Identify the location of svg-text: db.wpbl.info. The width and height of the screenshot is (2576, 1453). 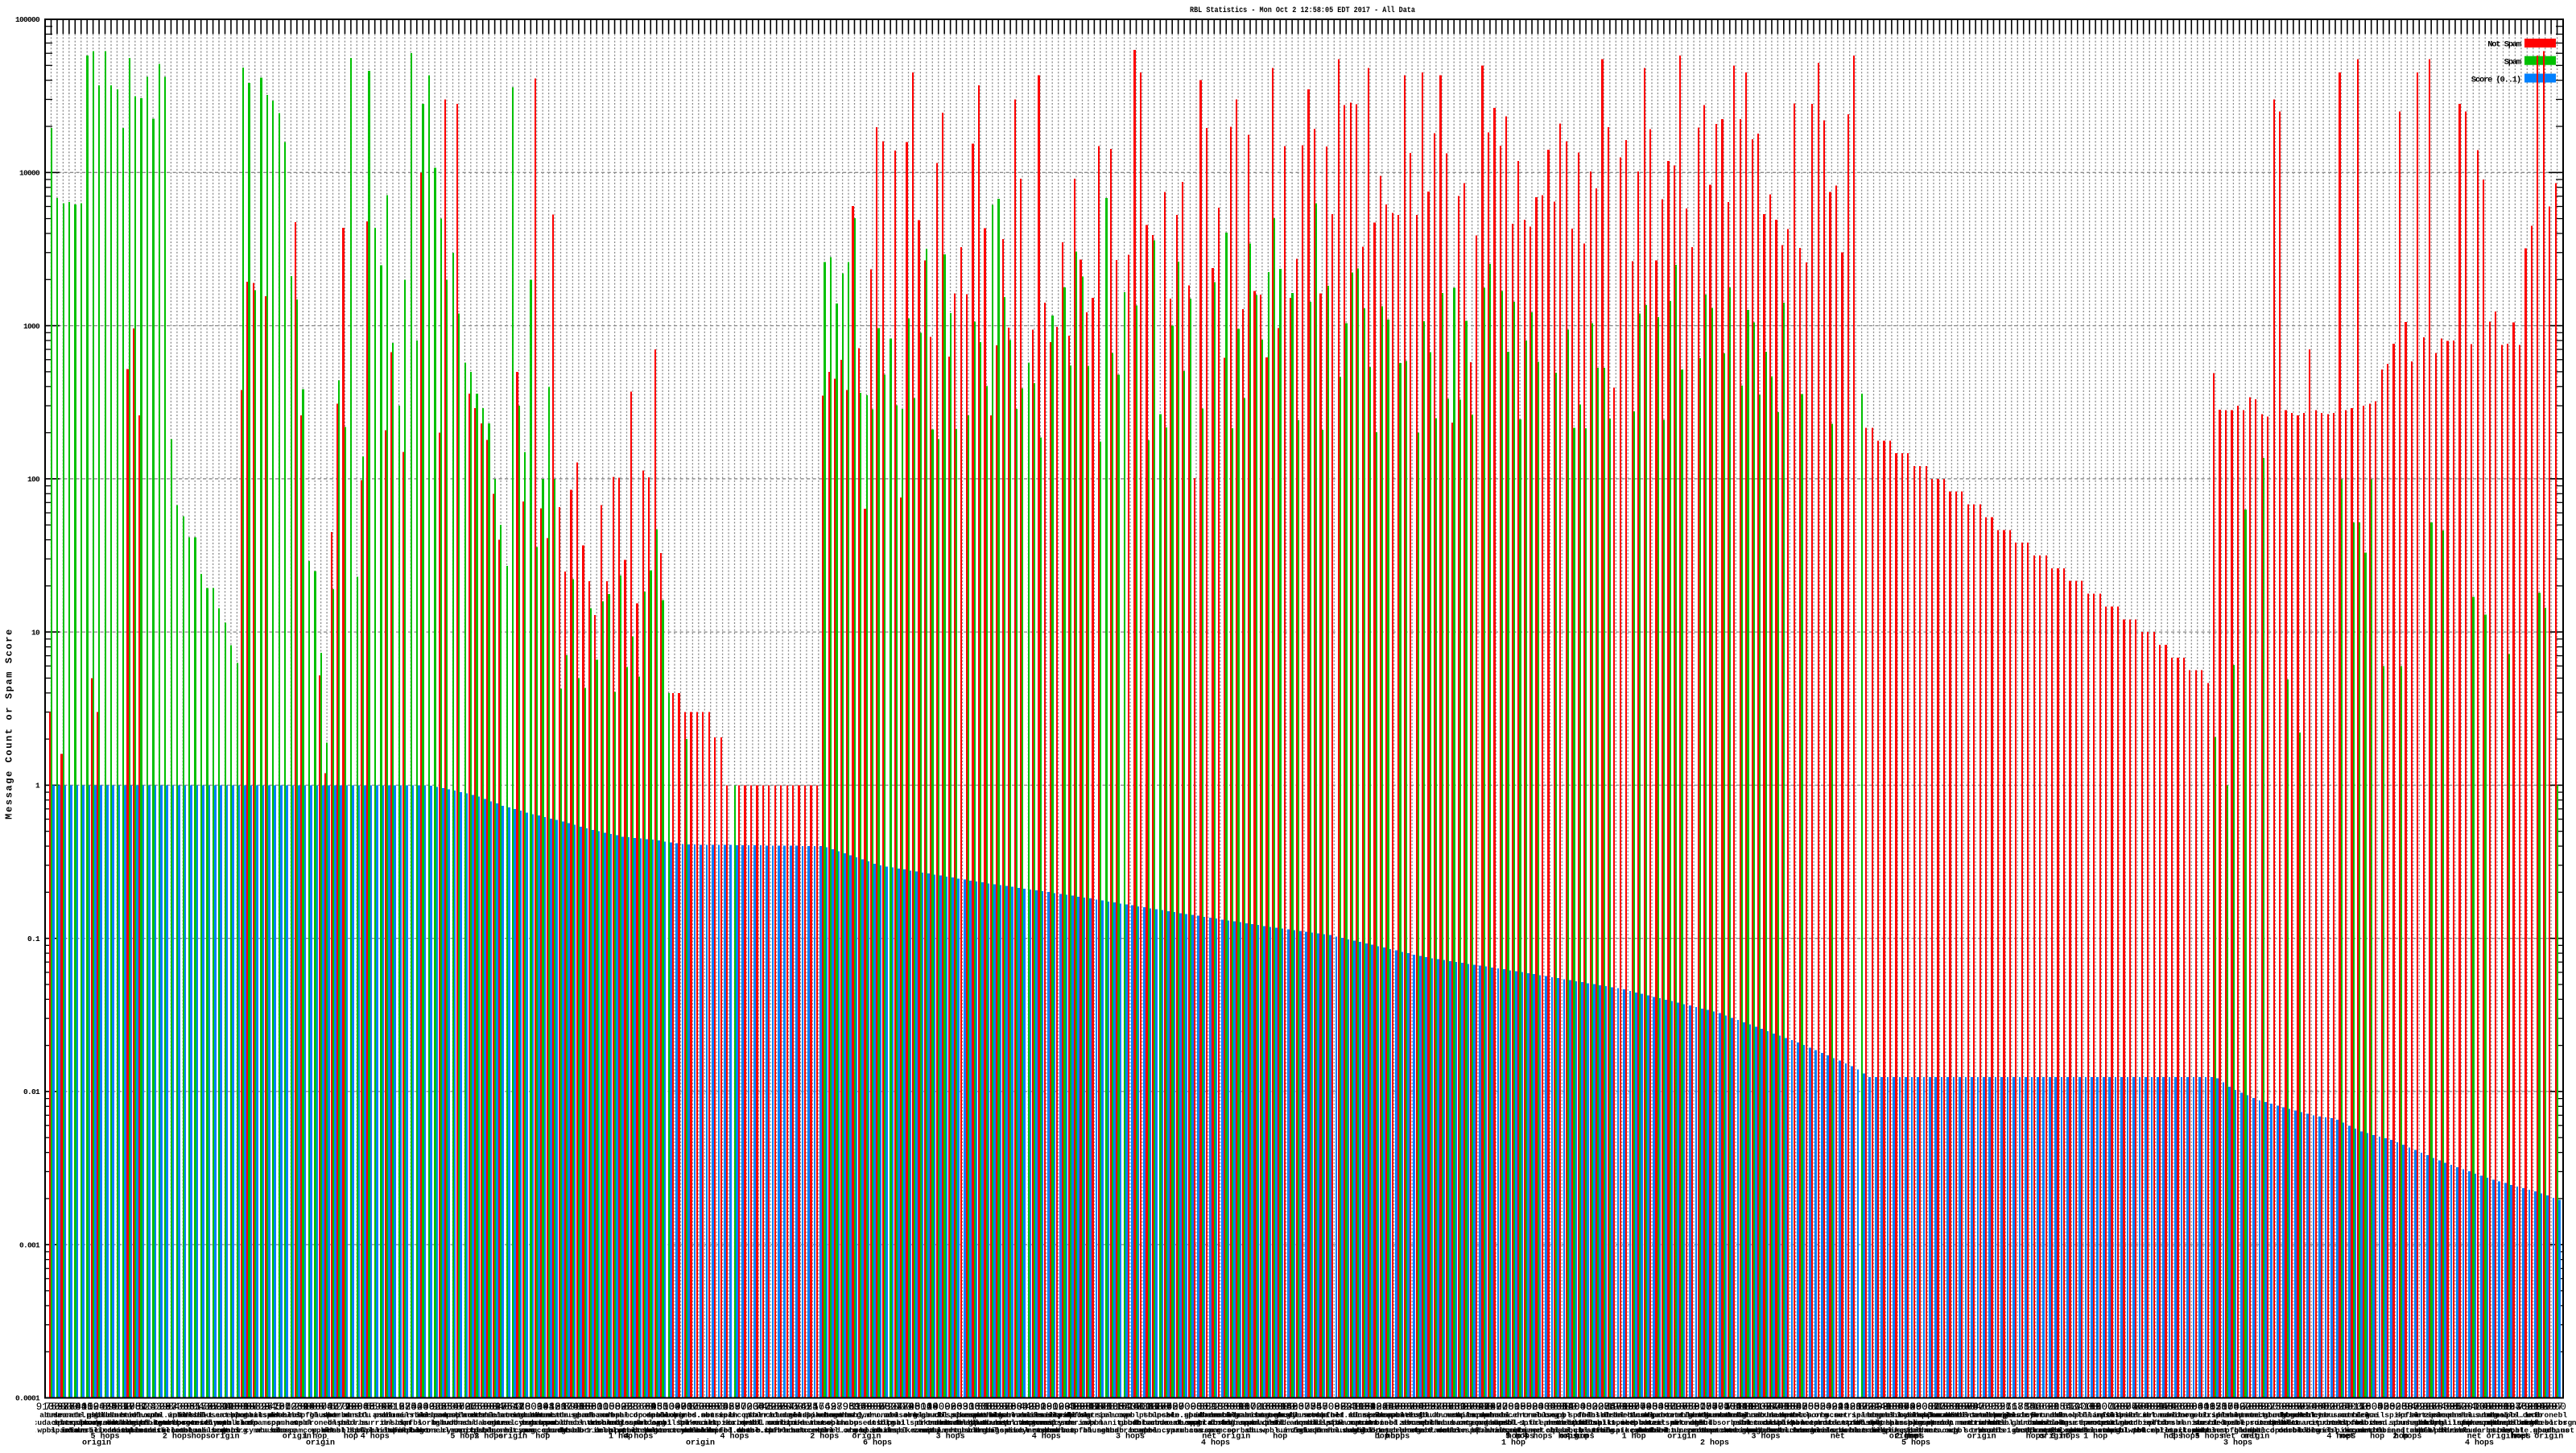
(374, 1430).